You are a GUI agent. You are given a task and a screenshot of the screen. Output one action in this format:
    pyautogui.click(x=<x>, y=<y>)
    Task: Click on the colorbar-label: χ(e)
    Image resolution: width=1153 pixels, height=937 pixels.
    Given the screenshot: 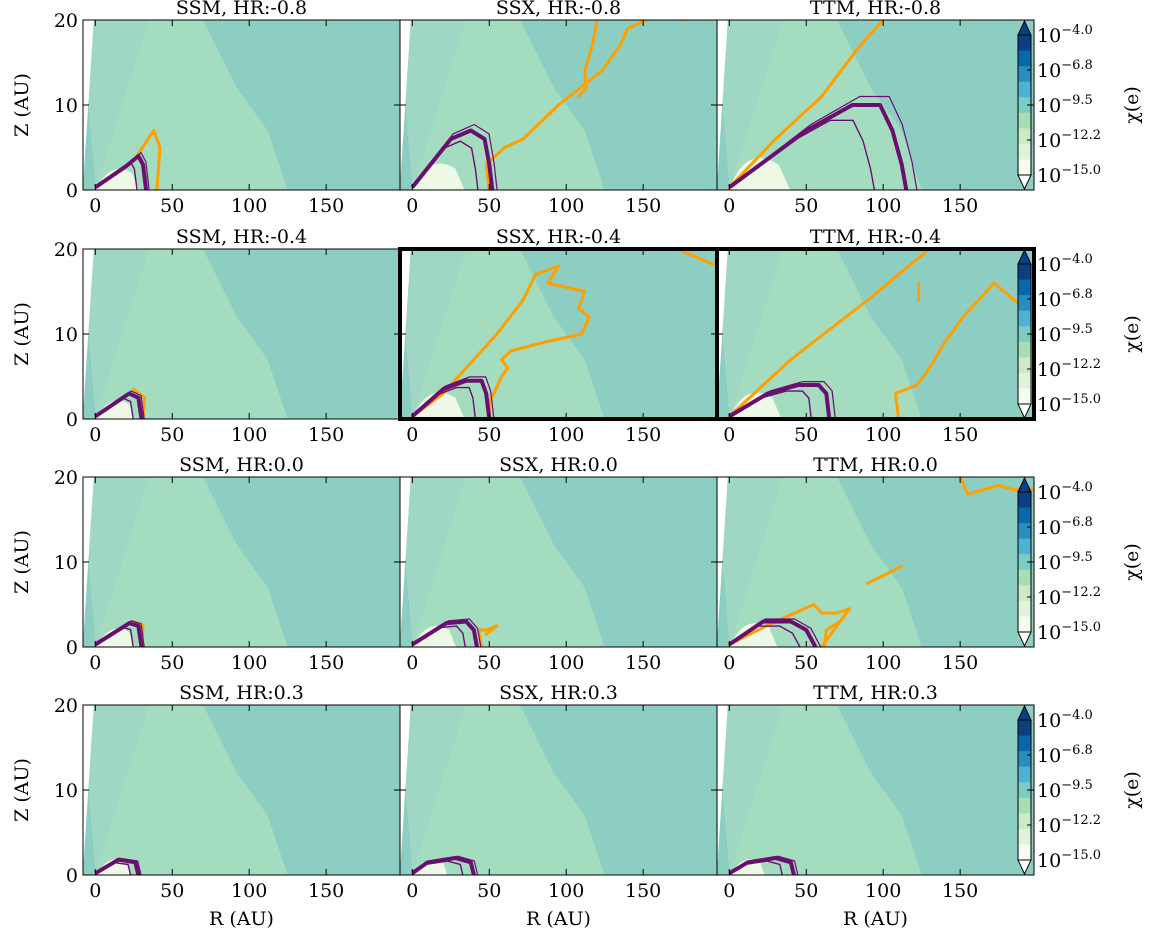 What is the action you would take?
    pyautogui.click(x=1132, y=562)
    